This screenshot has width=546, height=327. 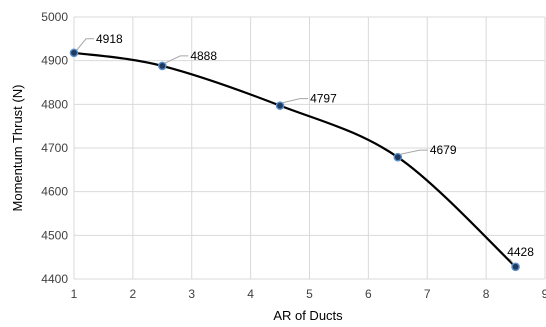 What do you see at coordinates (54, 148) in the screenshot?
I see `y-tick-label: 4700` at bounding box center [54, 148].